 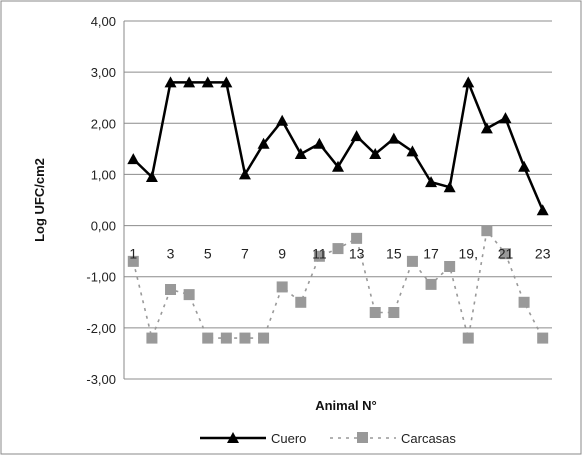 I want to click on y-axis-title: Log UFC/cm2, so click(x=39, y=200).